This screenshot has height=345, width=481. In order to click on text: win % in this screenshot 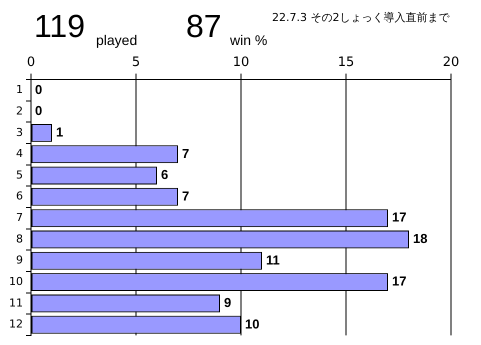, I will do `click(249, 40)`.